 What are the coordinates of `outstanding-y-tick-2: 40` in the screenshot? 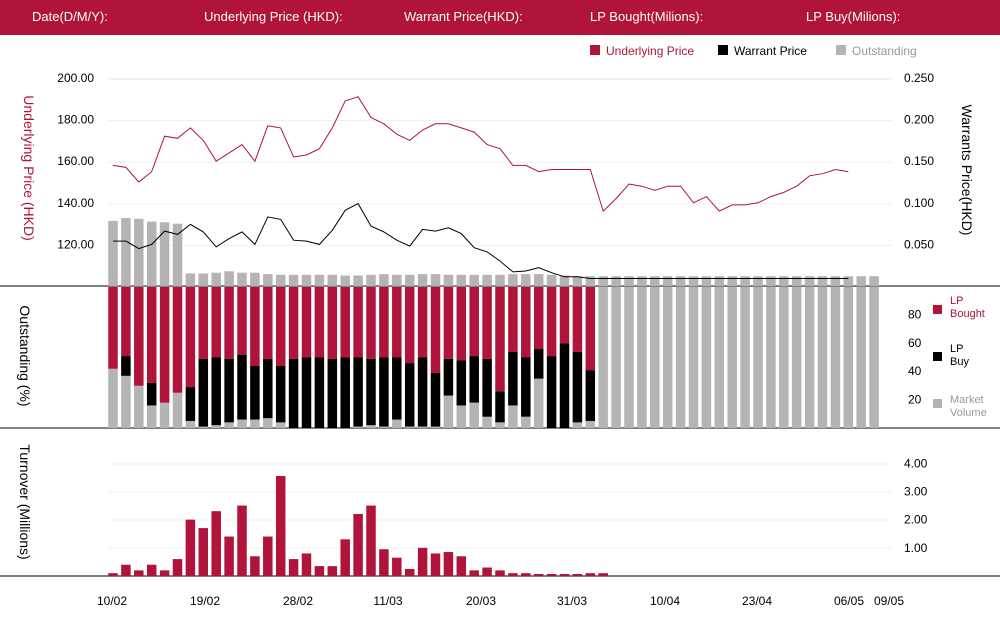 It's located at (915, 371).